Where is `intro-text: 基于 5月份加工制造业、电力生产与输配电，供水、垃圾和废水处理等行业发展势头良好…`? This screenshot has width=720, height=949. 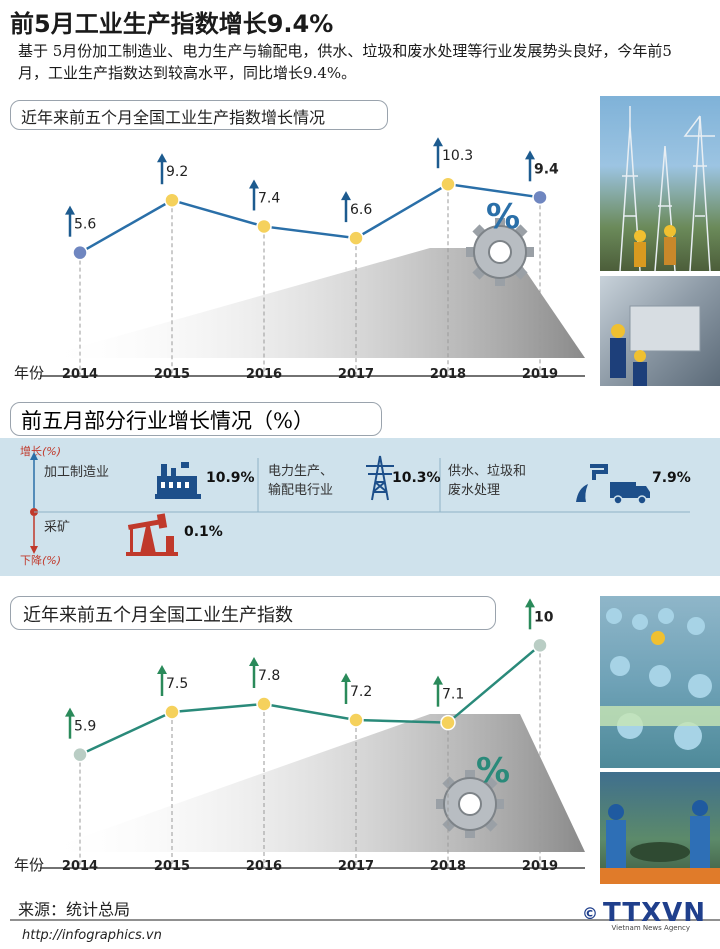 intro-text: 基于 5月份加工制造业、电力生产与输配电，供水、垃圾和废水处理等行业发展势头良好… is located at coordinates (345, 62).